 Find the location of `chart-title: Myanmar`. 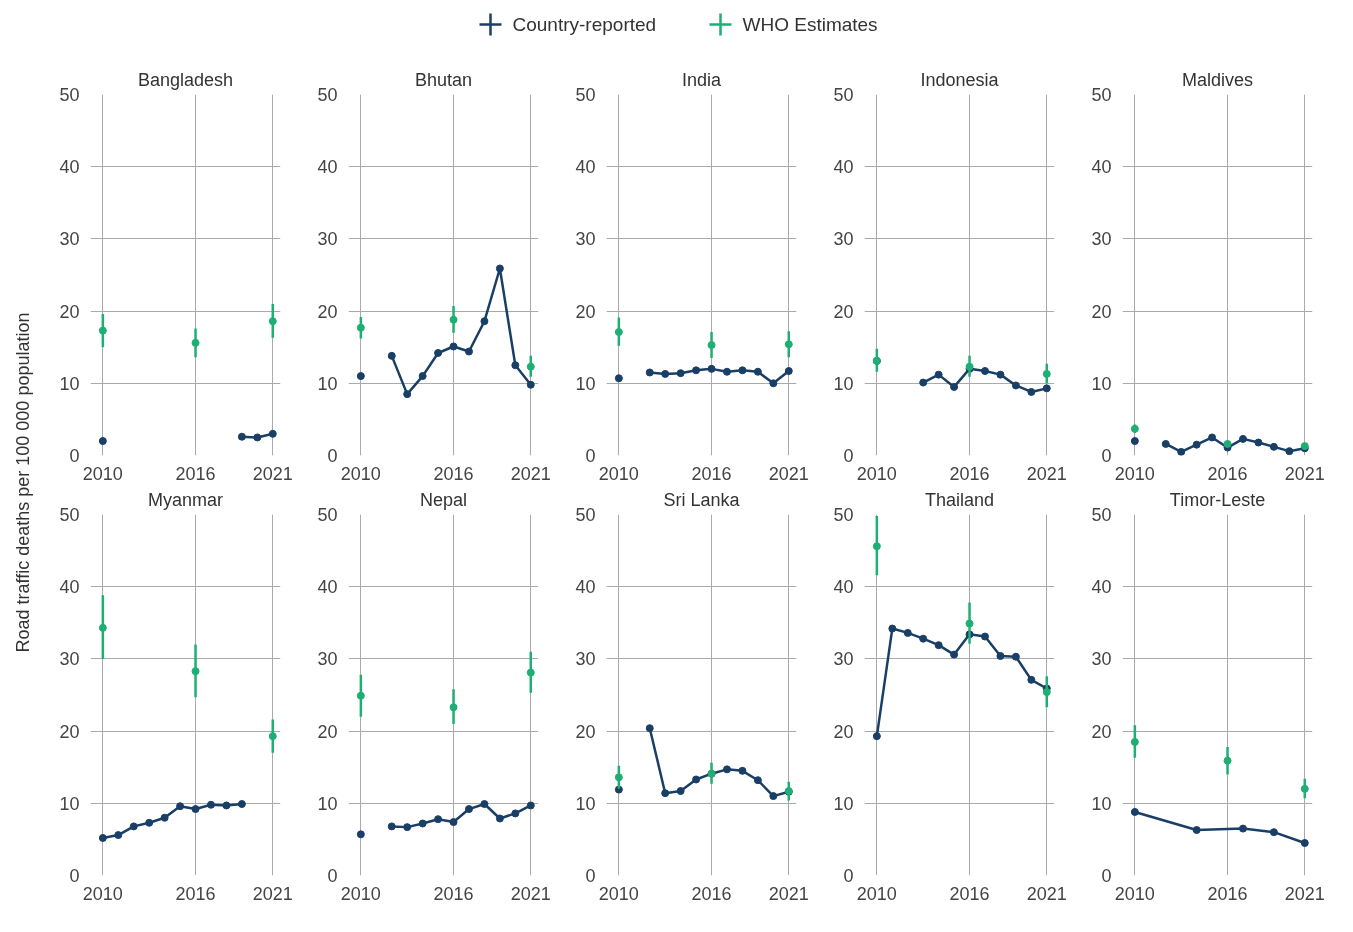

chart-title: Myanmar is located at coordinates (185, 499).